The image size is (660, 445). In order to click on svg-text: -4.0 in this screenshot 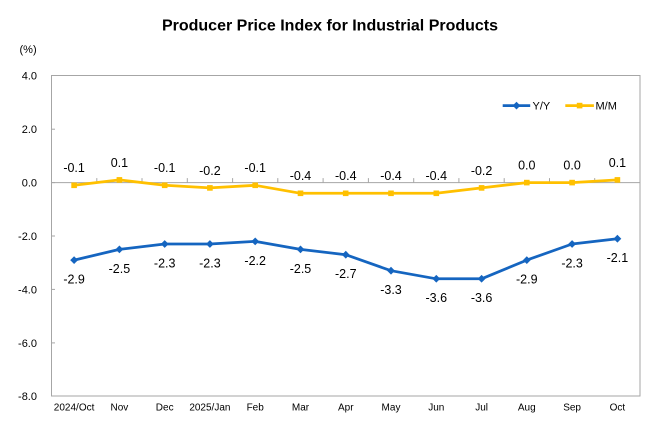, I will do `click(27, 290)`.